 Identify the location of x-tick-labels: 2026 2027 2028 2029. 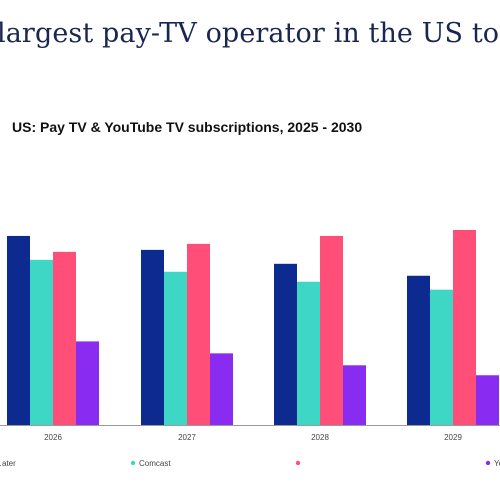
(253, 437).